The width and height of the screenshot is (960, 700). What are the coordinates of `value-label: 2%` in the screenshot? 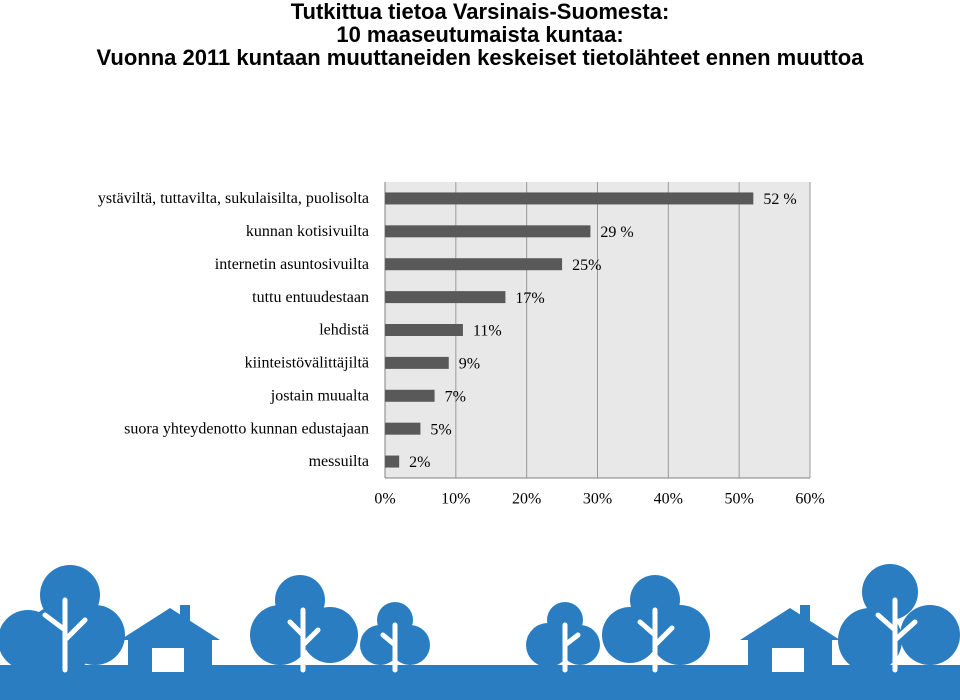 It's located at (419, 462).